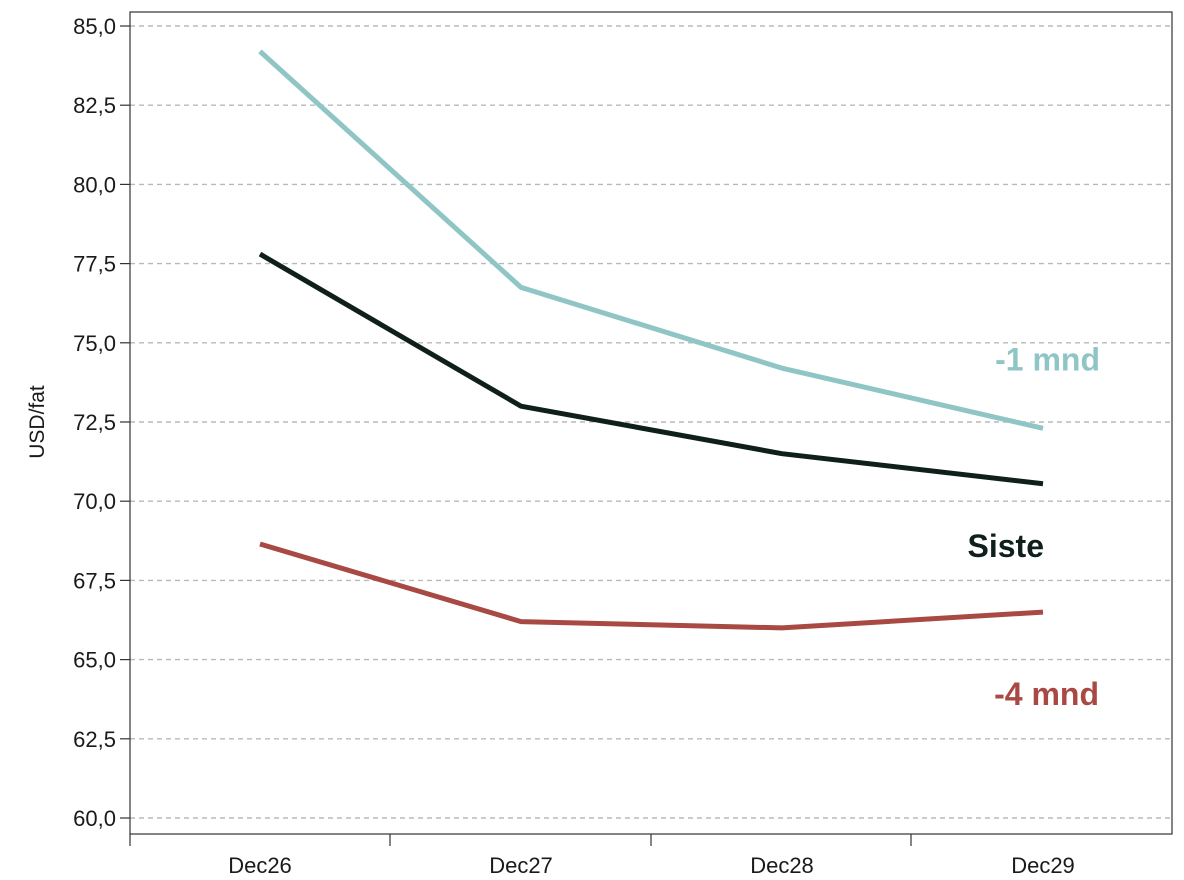 The image size is (1184, 880). What do you see at coordinates (94, 501) in the screenshot?
I see `y-tick-label: 70,0` at bounding box center [94, 501].